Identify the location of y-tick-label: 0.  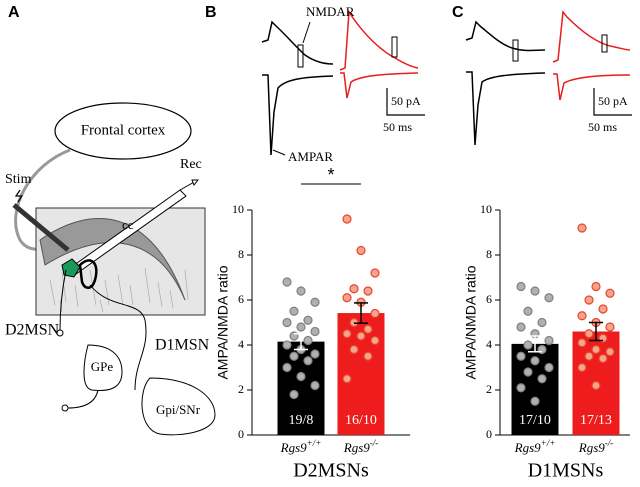
(241, 434).